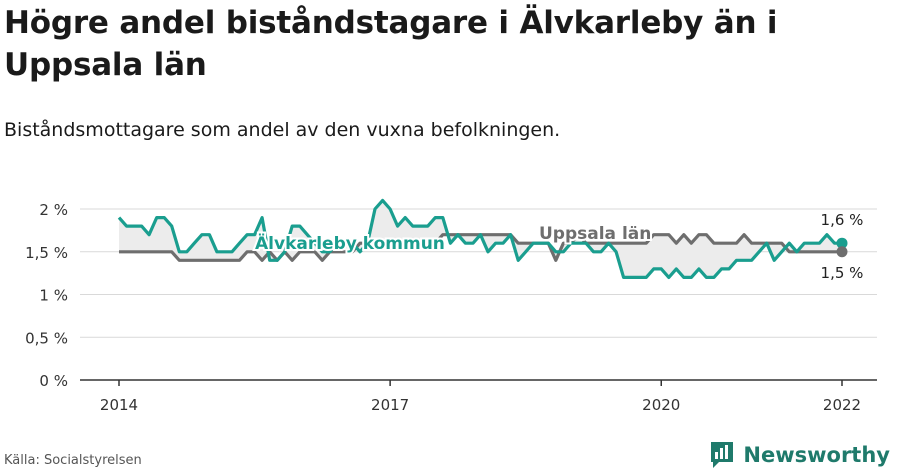 The image size is (900, 474). What do you see at coordinates (842, 273) in the screenshot?
I see `end-label-uppsala-lan: 1,5 %` at bounding box center [842, 273].